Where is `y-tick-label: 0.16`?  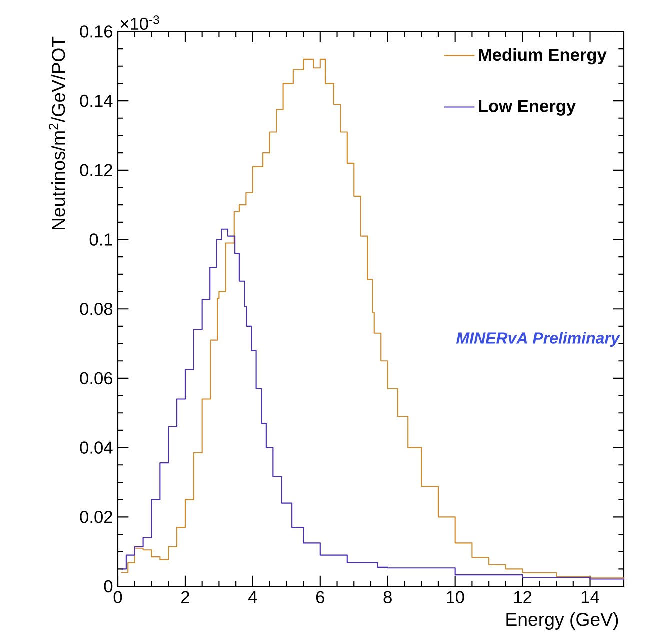
y-tick-label: 0.16 is located at coordinates (96, 32).